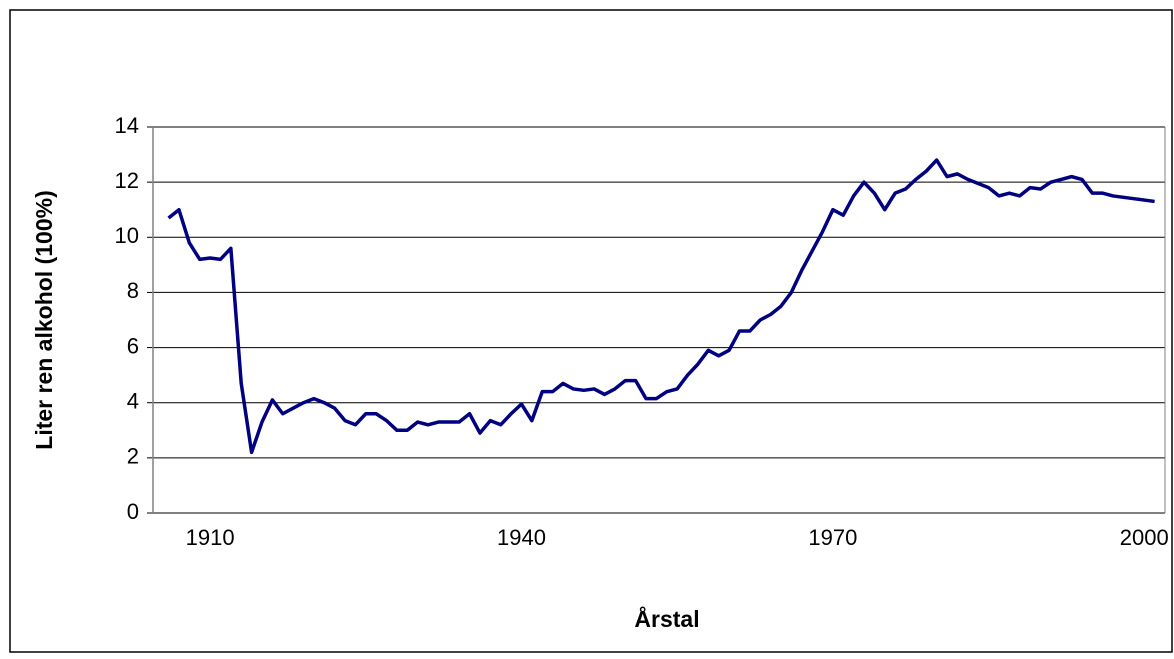  Describe the element at coordinates (1144, 537) in the screenshot. I see `x-tick-label: 2000` at that location.